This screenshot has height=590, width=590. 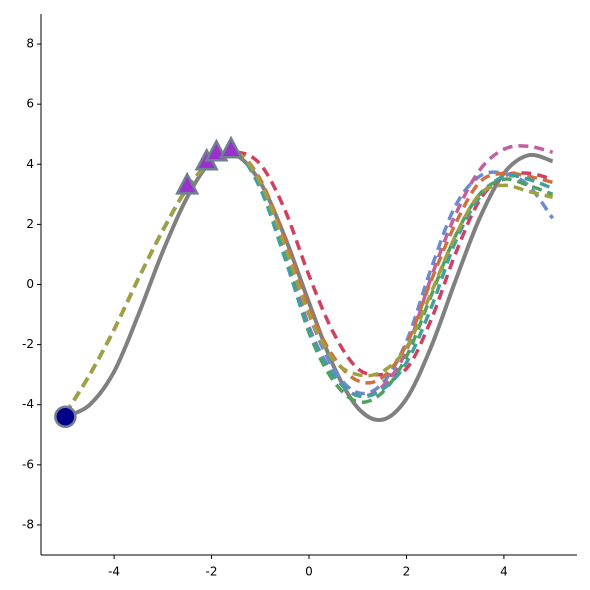 I want to click on observation-point, so click(x=65, y=416).